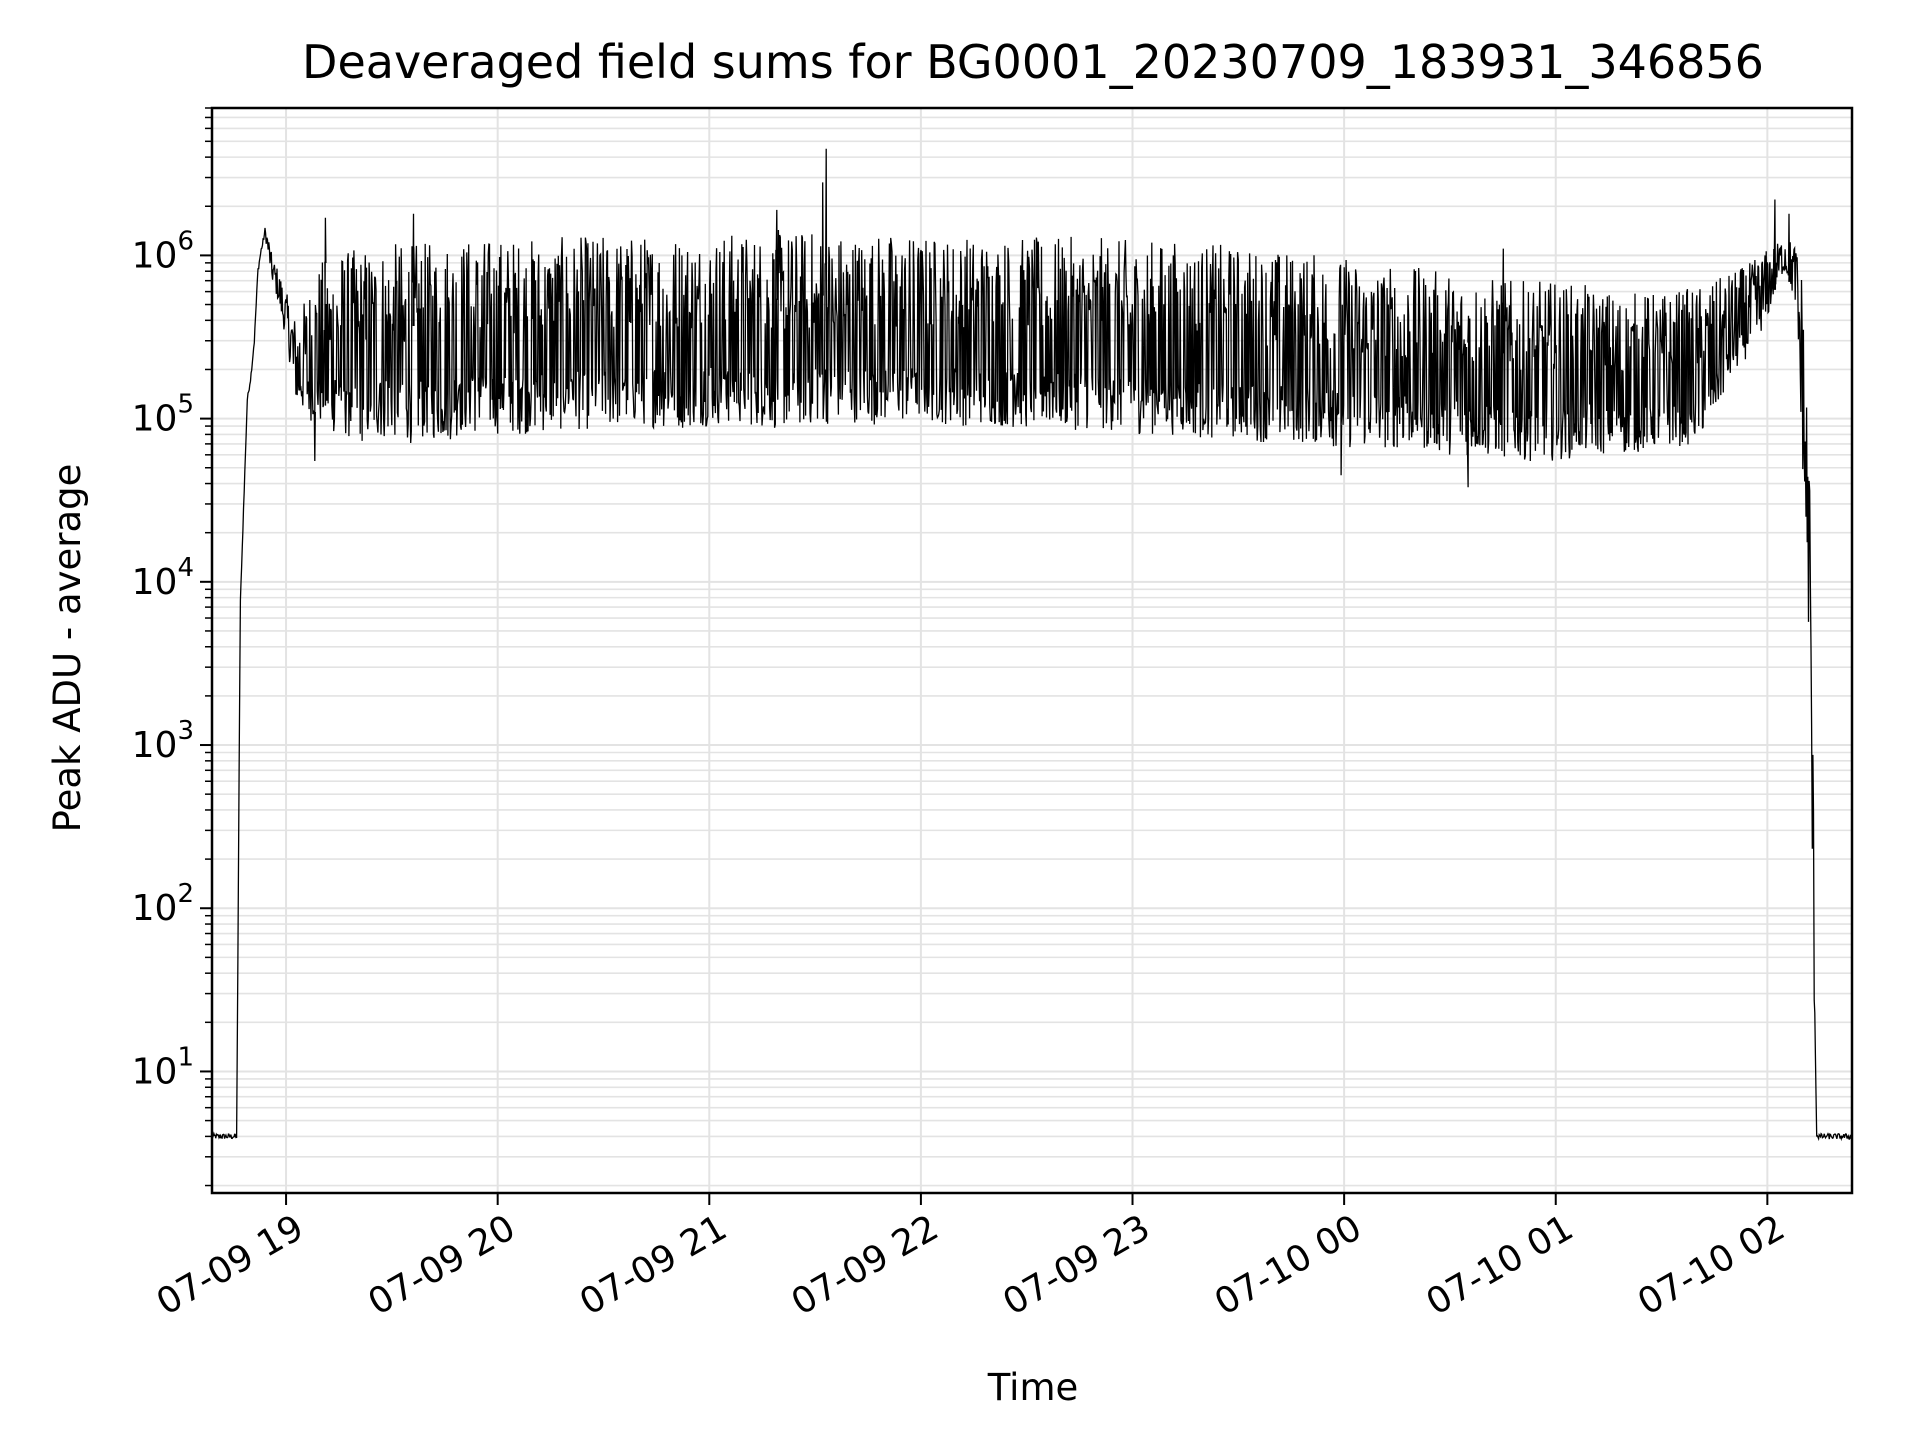  What do you see at coordinates (163, 741) in the screenshot?
I see `y-tick-label: 10³` at bounding box center [163, 741].